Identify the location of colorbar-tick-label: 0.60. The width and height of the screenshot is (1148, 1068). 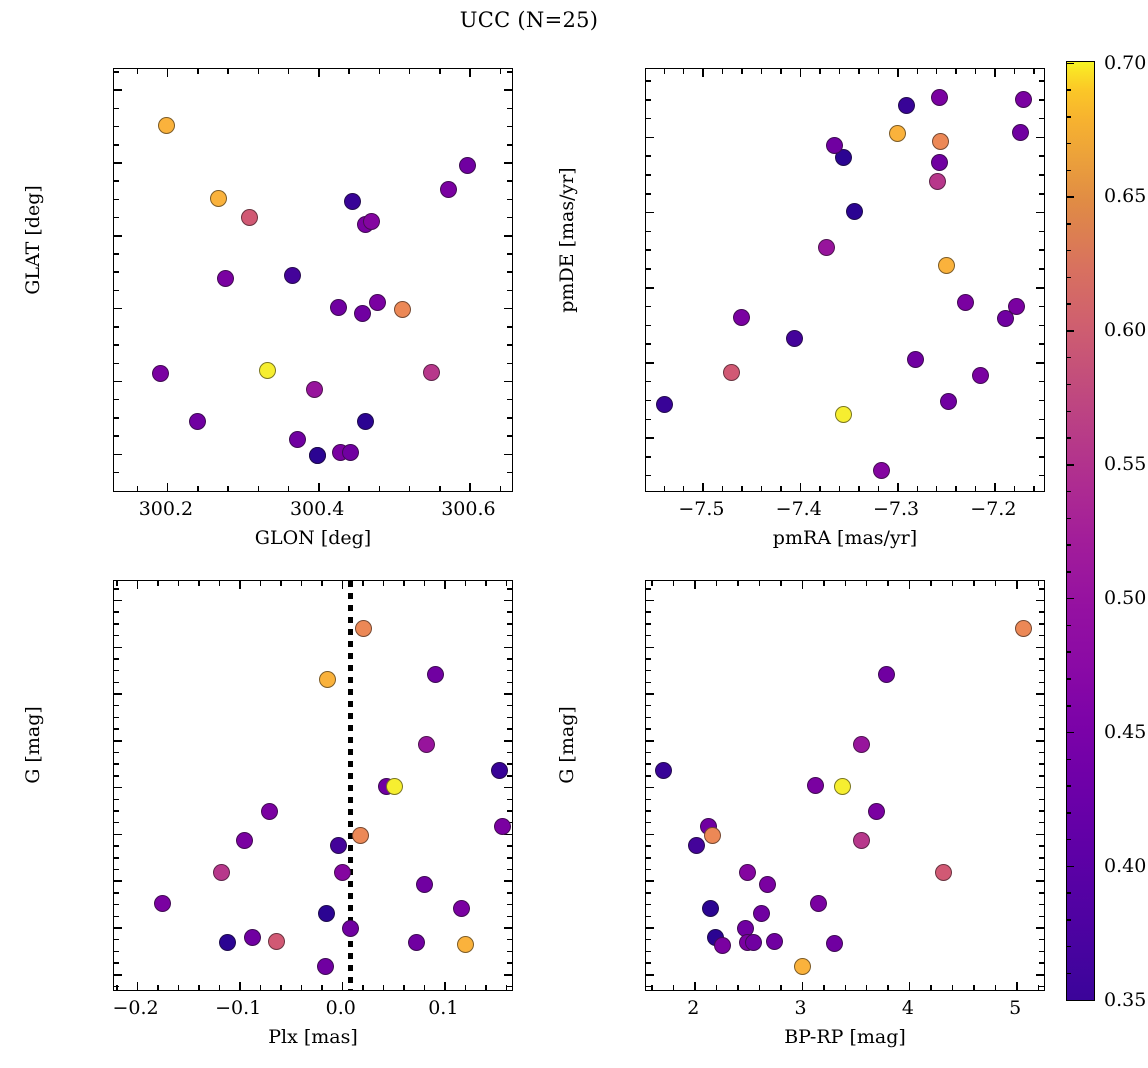
(1125, 330).